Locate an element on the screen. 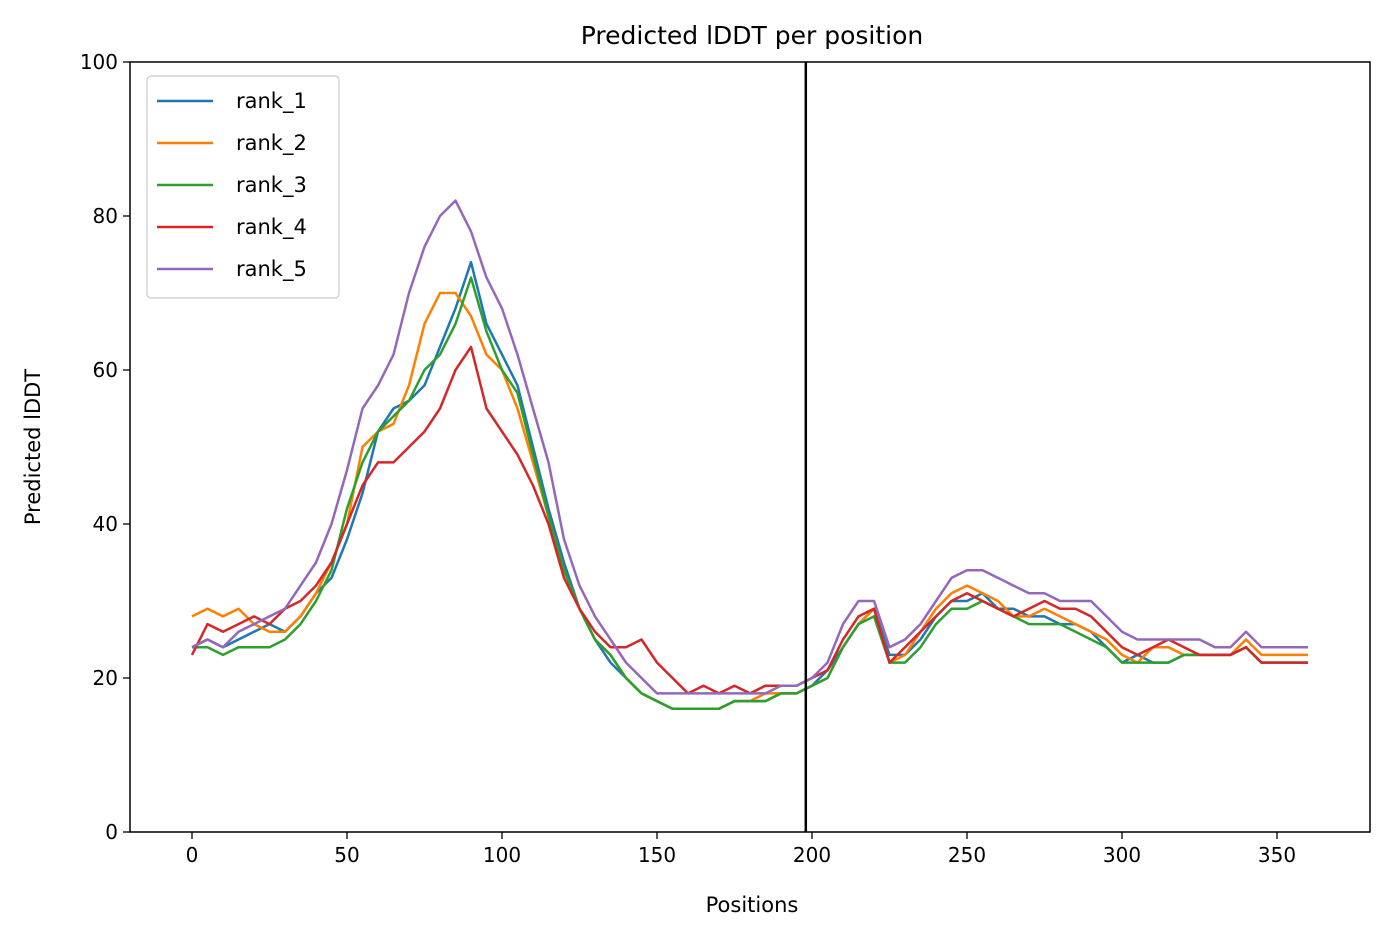 This screenshot has width=1391, height=939. legend-label-rank-1: rank_1 is located at coordinates (271, 101).